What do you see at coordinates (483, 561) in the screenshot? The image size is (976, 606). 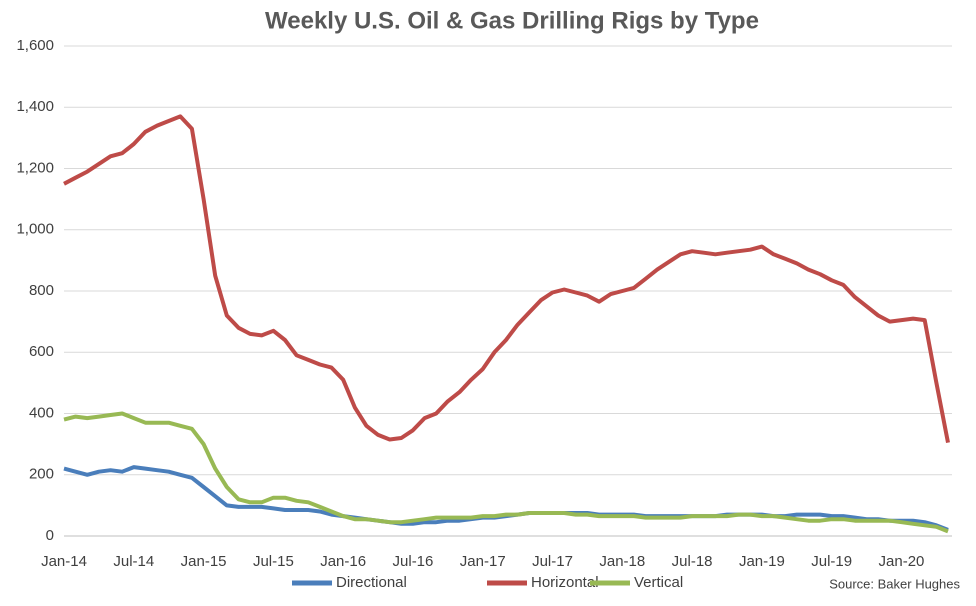 I see `x-tick-label: Jan-17` at bounding box center [483, 561].